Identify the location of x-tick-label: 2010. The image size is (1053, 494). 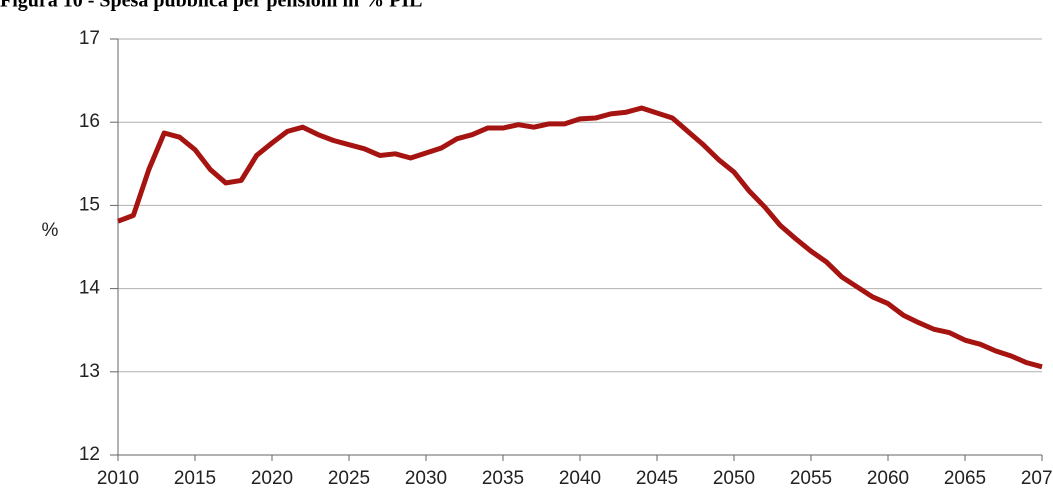
(118, 478).